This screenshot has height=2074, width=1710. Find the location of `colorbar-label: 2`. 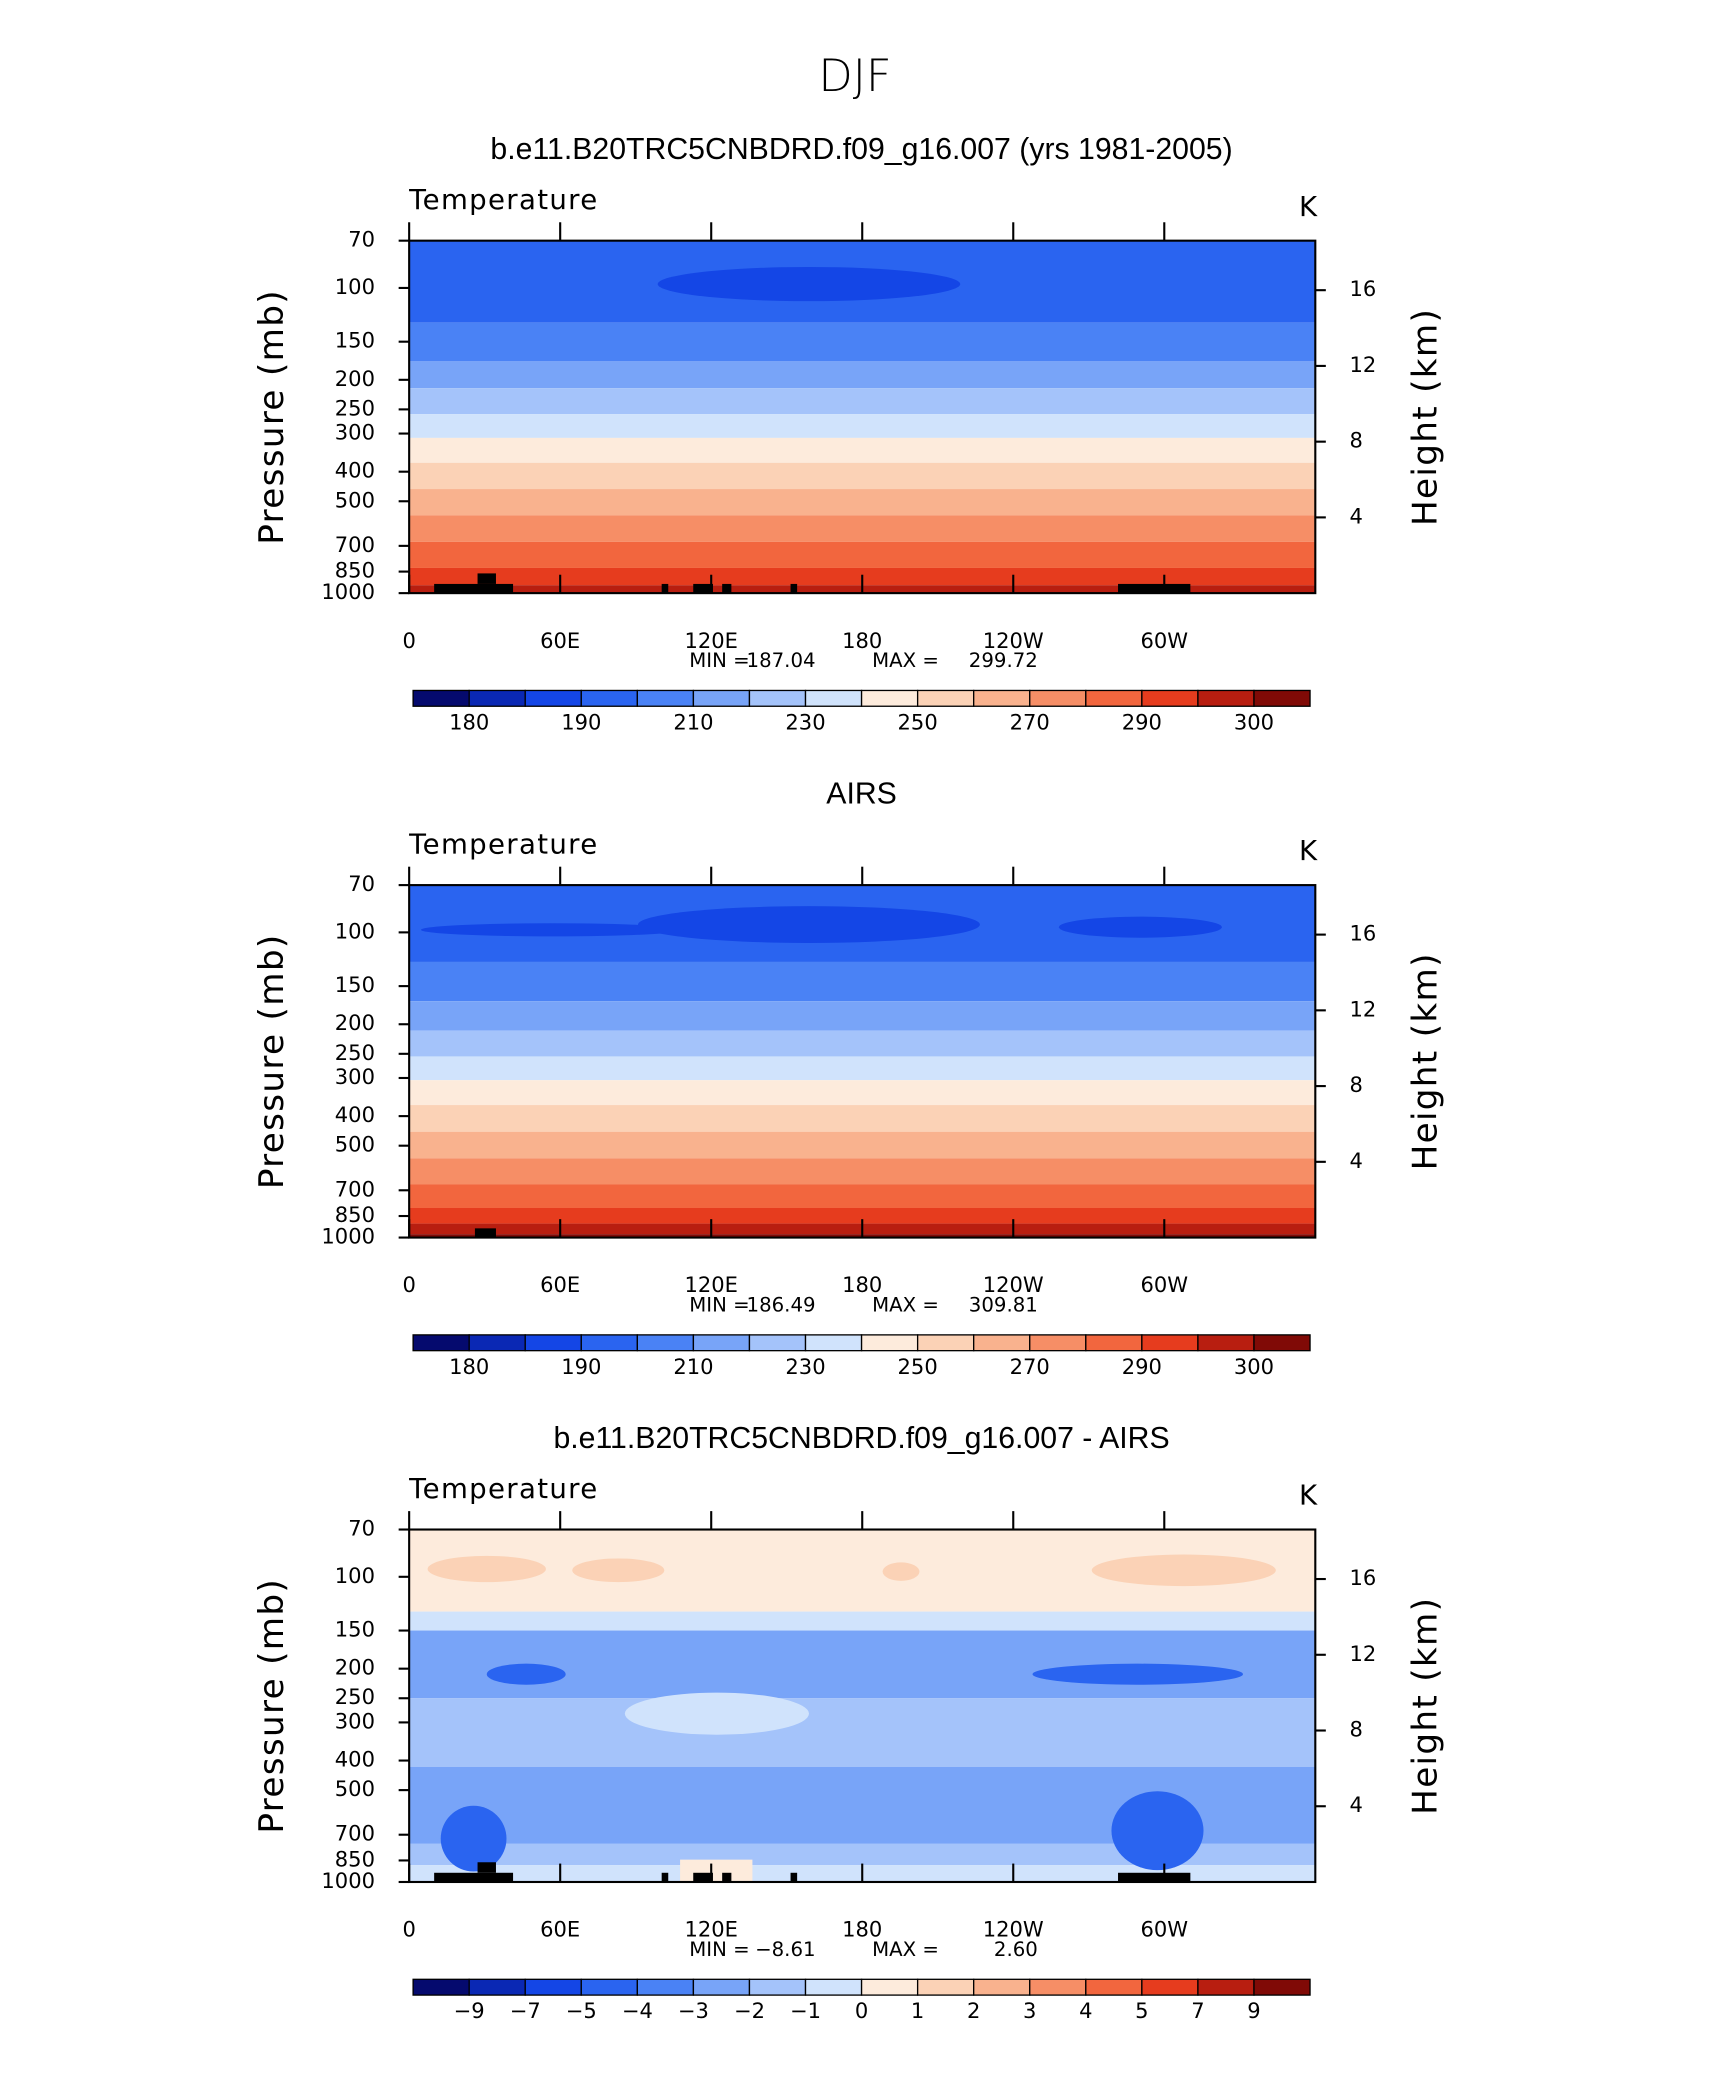

colorbar-label: 2 is located at coordinates (973, 2010).